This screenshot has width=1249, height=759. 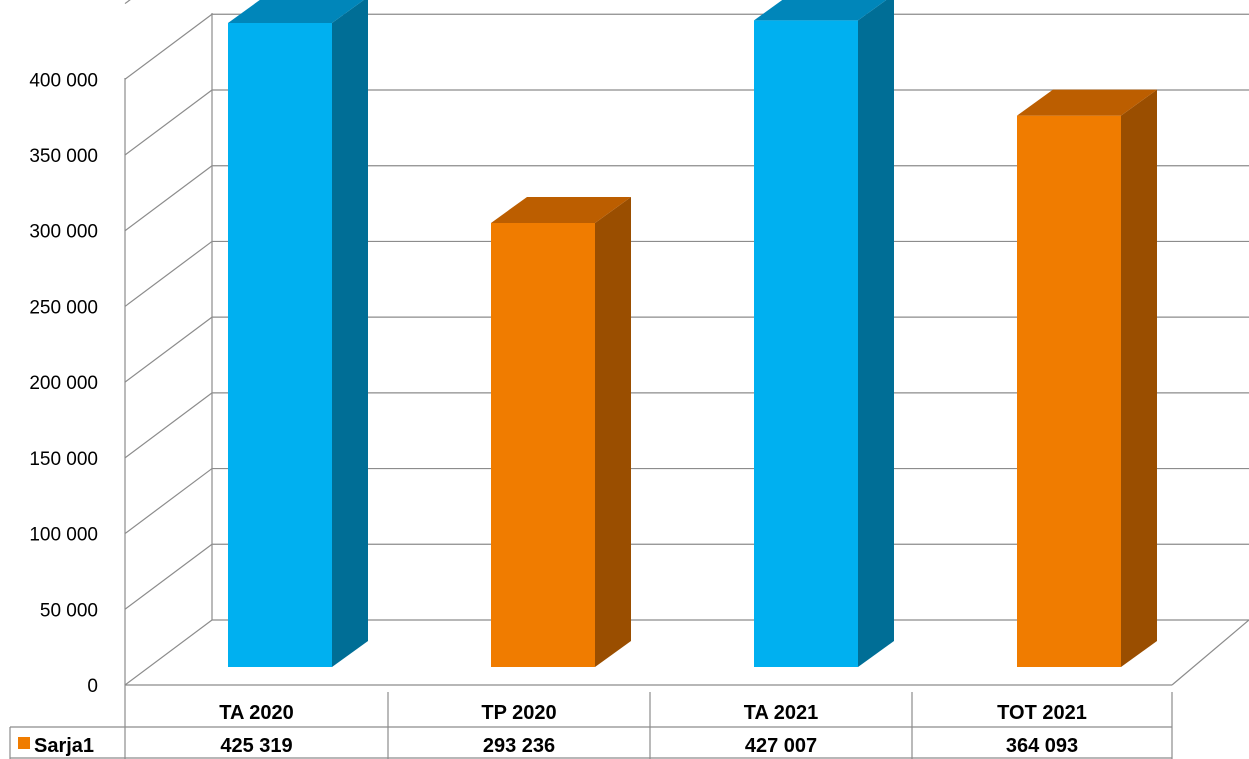 I want to click on x-category-label: TOT 2021, so click(x=1042, y=713).